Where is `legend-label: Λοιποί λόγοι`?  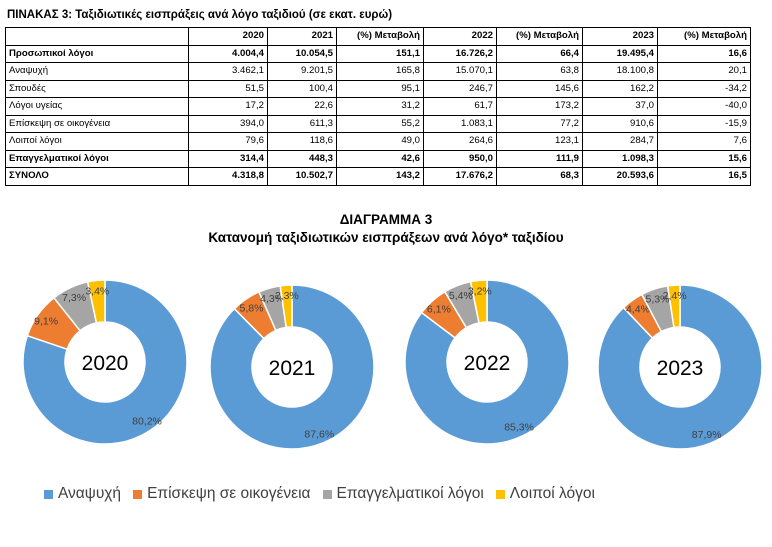
legend-label: Λοιποί λόγοι is located at coordinates (552, 493).